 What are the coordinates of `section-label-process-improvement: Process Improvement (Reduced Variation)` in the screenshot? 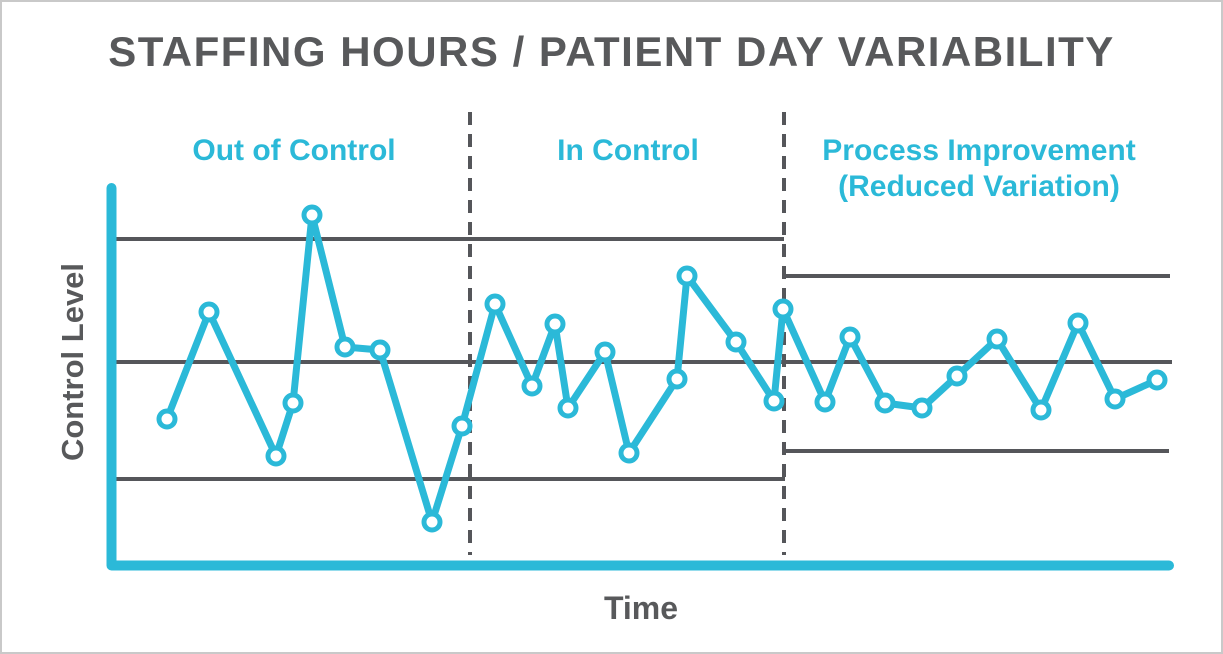 It's located at (978, 169).